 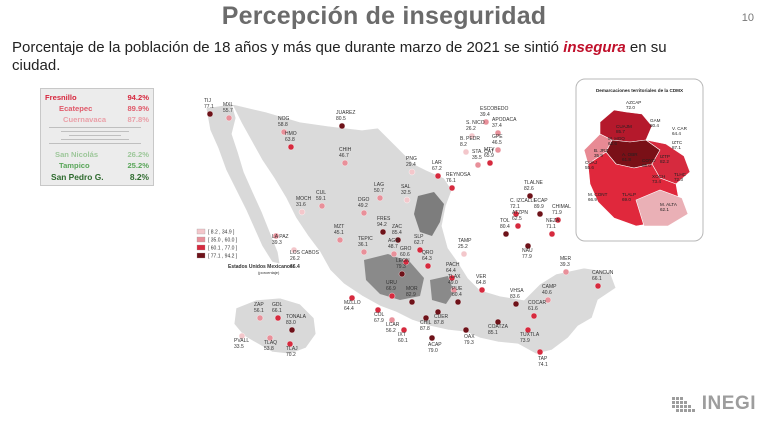 I want to click on city-name-label: COATZA, so click(x=498, y=327).